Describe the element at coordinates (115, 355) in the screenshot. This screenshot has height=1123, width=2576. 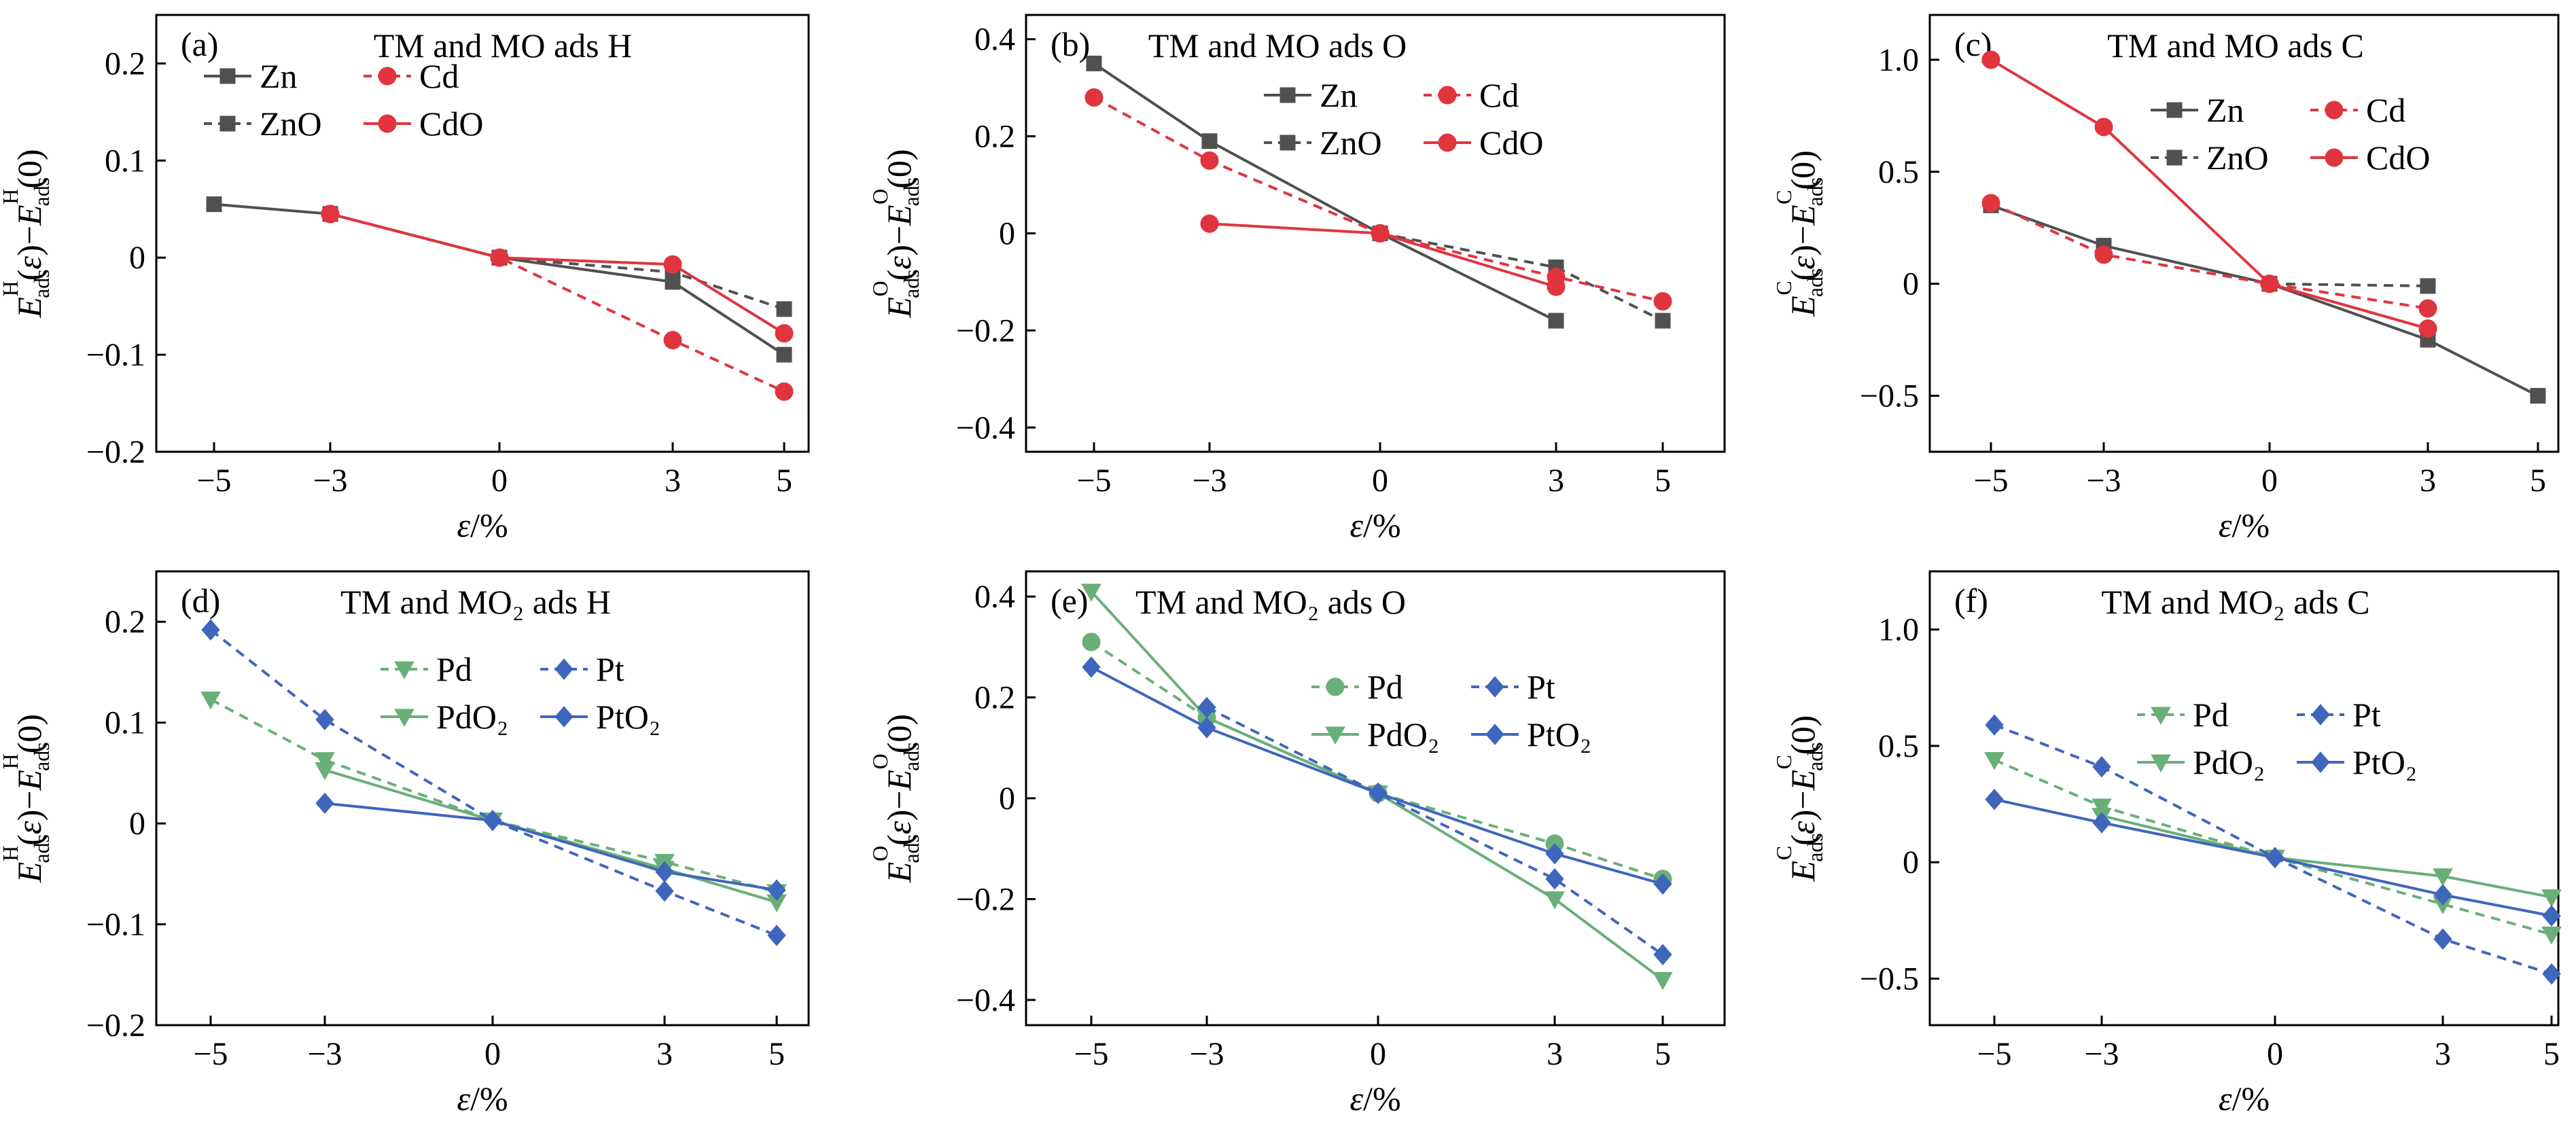
I see `y-tick-label: −0.1` at that location.